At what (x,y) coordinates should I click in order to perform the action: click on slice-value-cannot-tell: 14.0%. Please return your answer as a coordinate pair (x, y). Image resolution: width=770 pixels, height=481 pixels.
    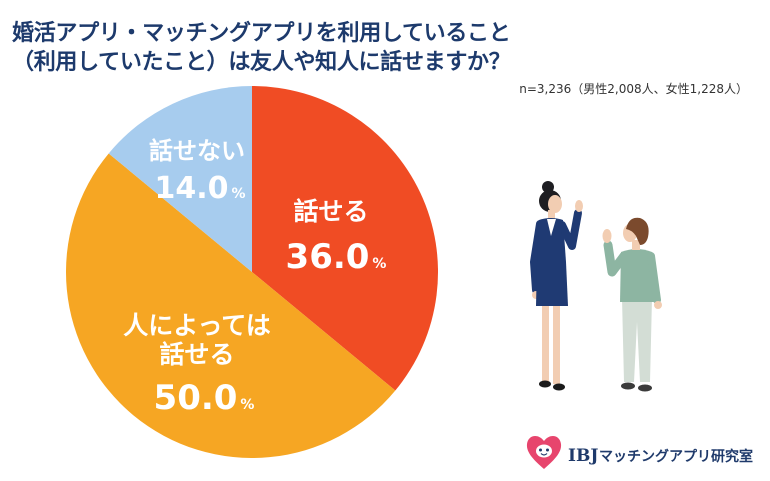
    Looking at the image, I should click on (199, 188).